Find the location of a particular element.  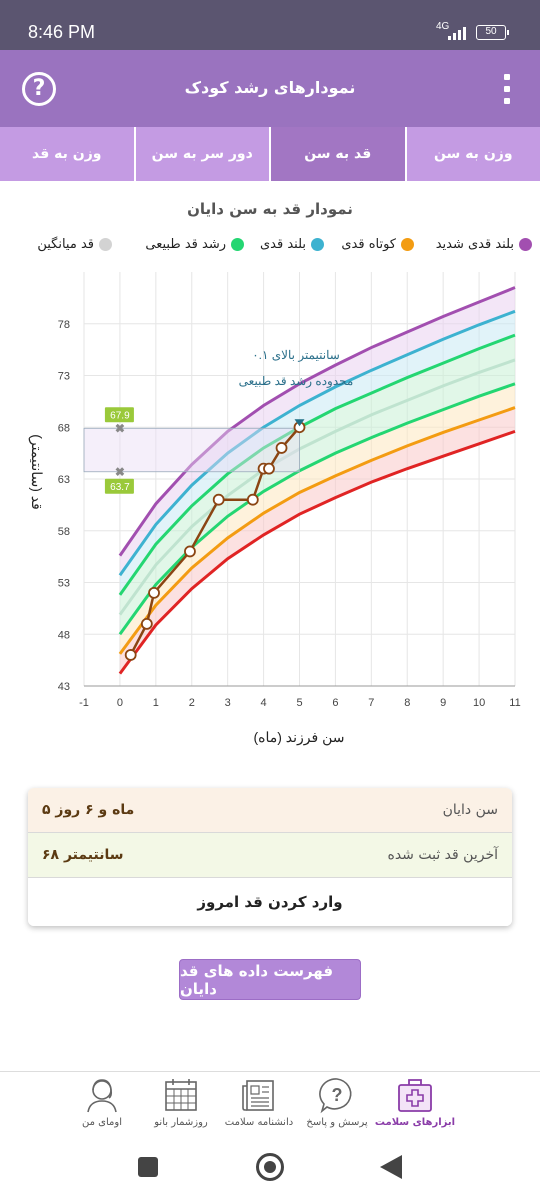

annotation-line-2: محدوده رشد قد طبیعی is located at coordinates (296, 381).